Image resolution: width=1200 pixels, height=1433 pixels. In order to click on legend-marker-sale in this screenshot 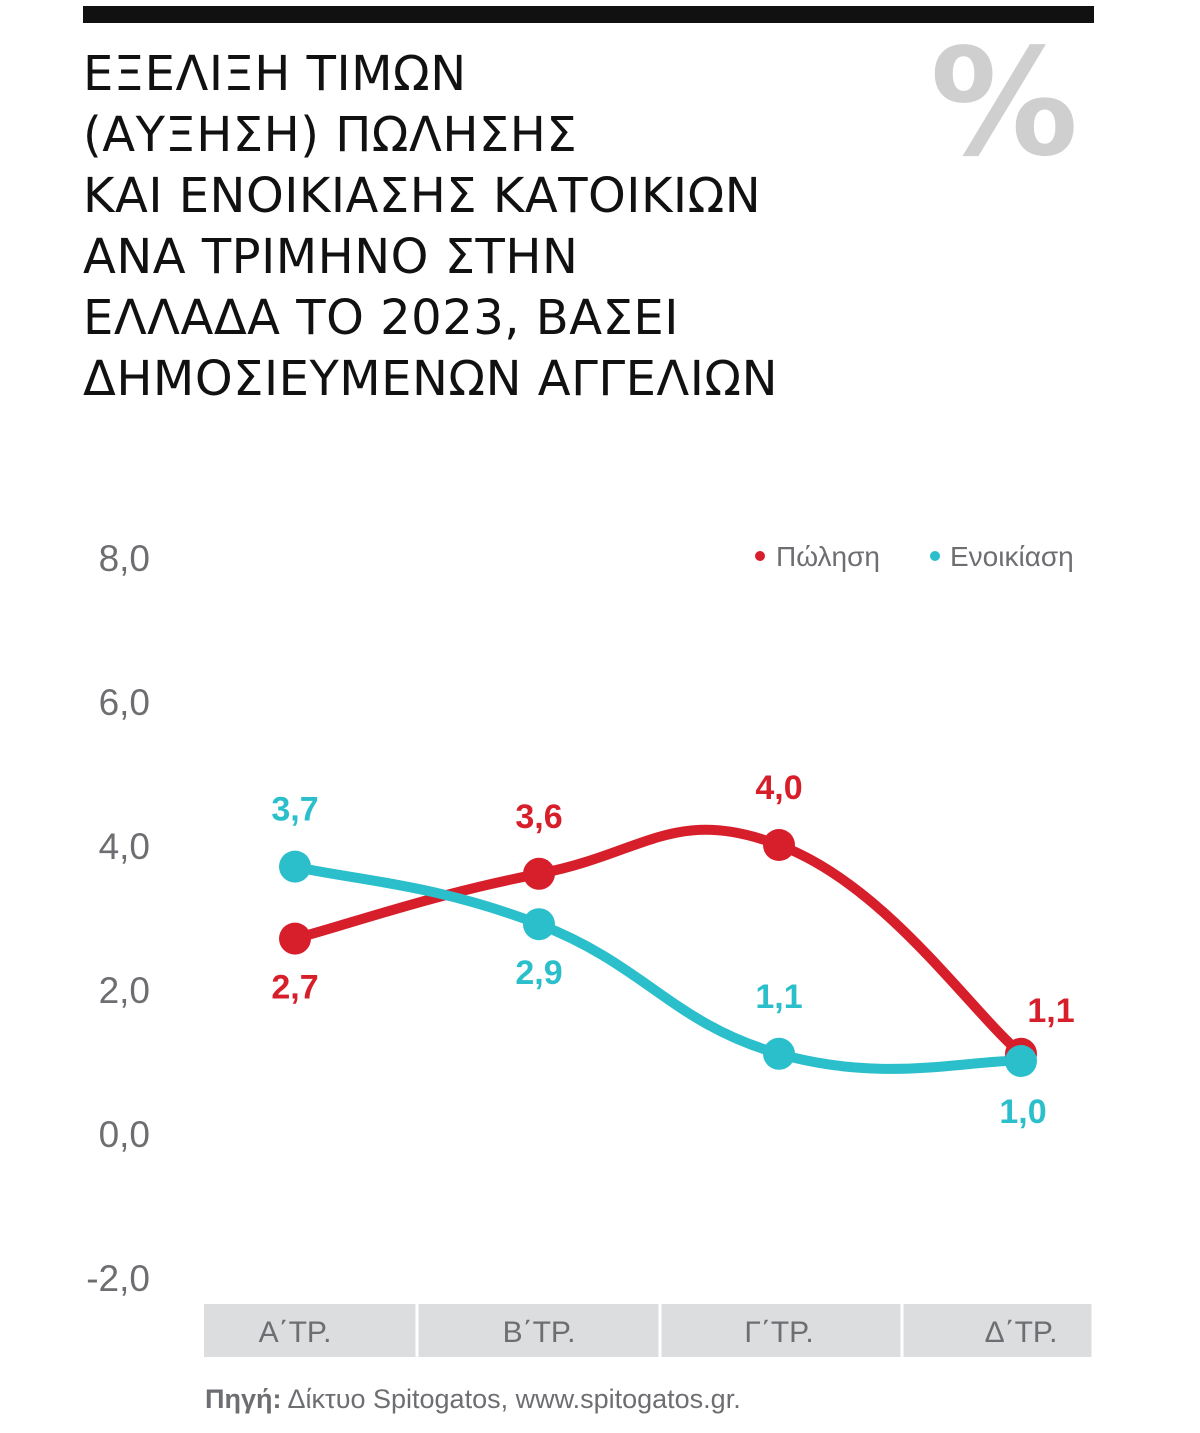, I will do `click(760, 556)`.